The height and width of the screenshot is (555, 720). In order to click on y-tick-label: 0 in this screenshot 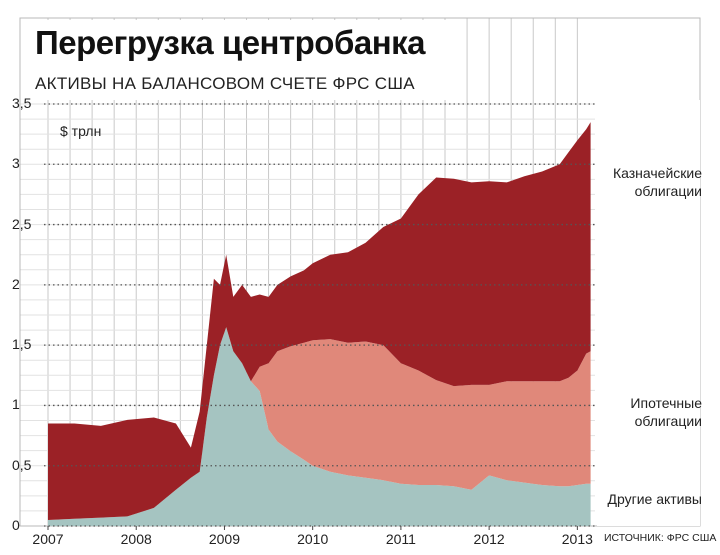, I will do `click(16, 525)`.